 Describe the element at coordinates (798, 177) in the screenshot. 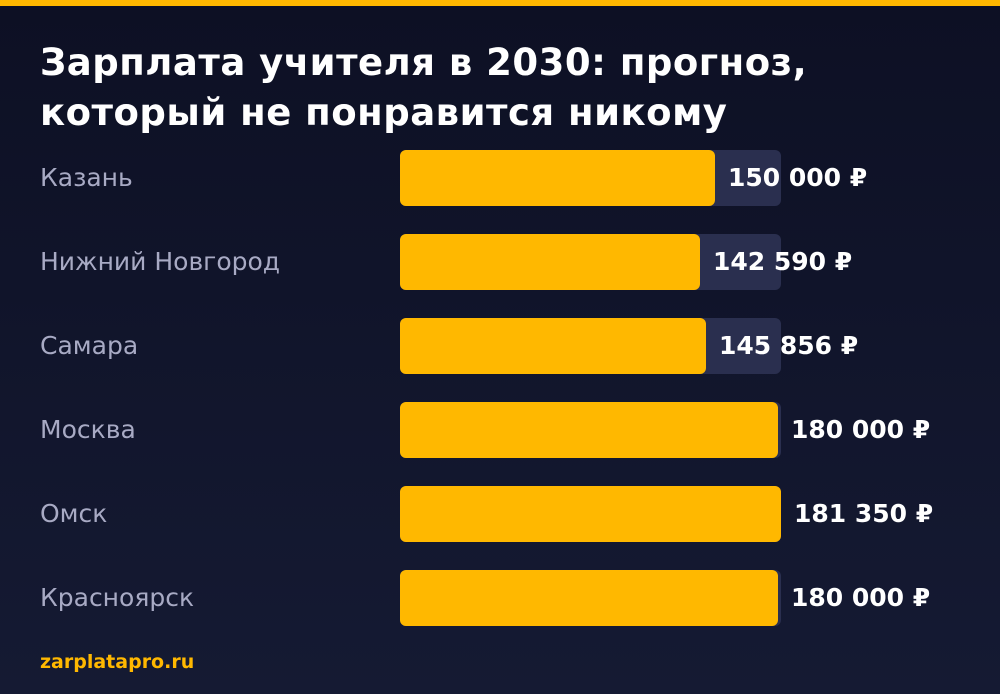

I see `value-label: 150 000 ₽` at that location.